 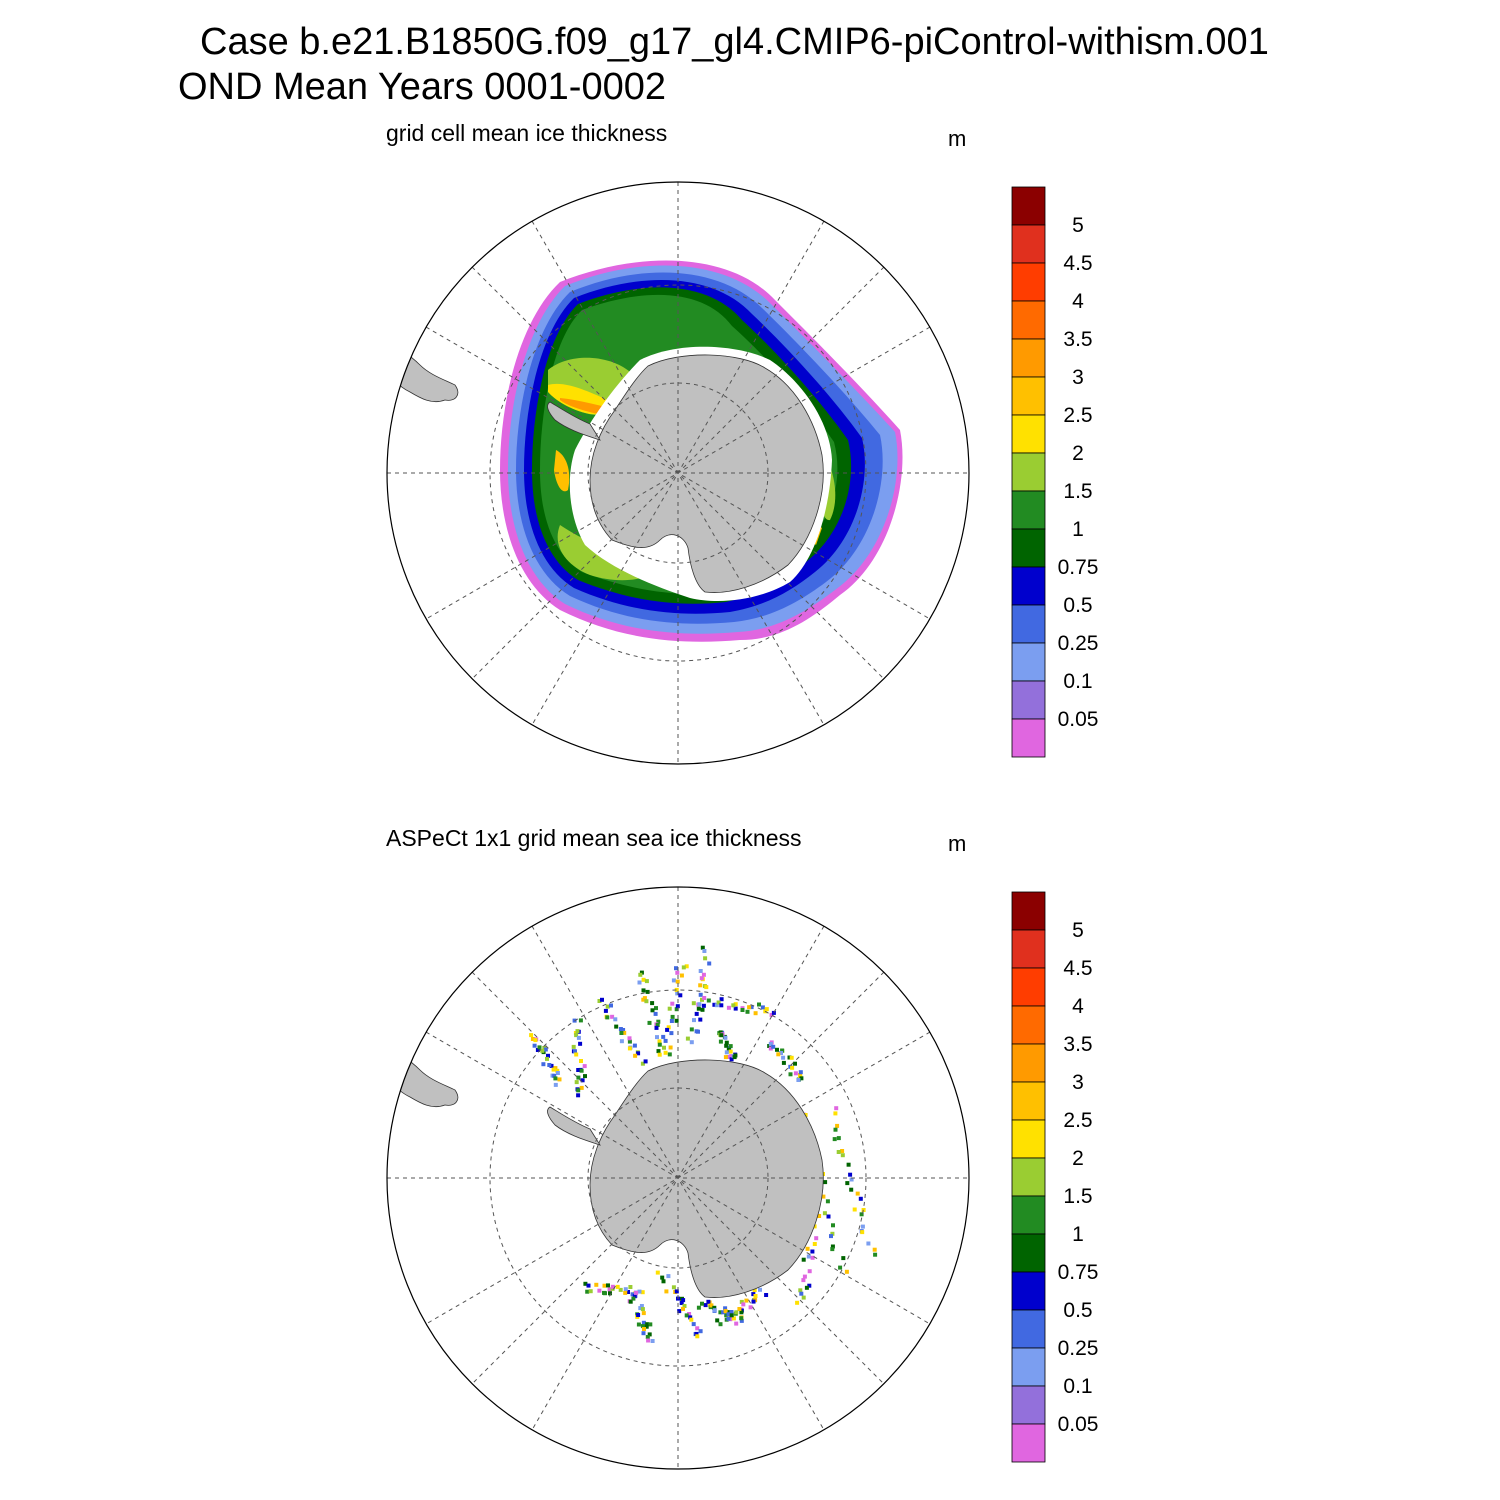 What do you see at coordinates (1077, 968) in the screenshot?
I see `colorbar-tick-label: 4.5` at bounding box center [1077, 968].